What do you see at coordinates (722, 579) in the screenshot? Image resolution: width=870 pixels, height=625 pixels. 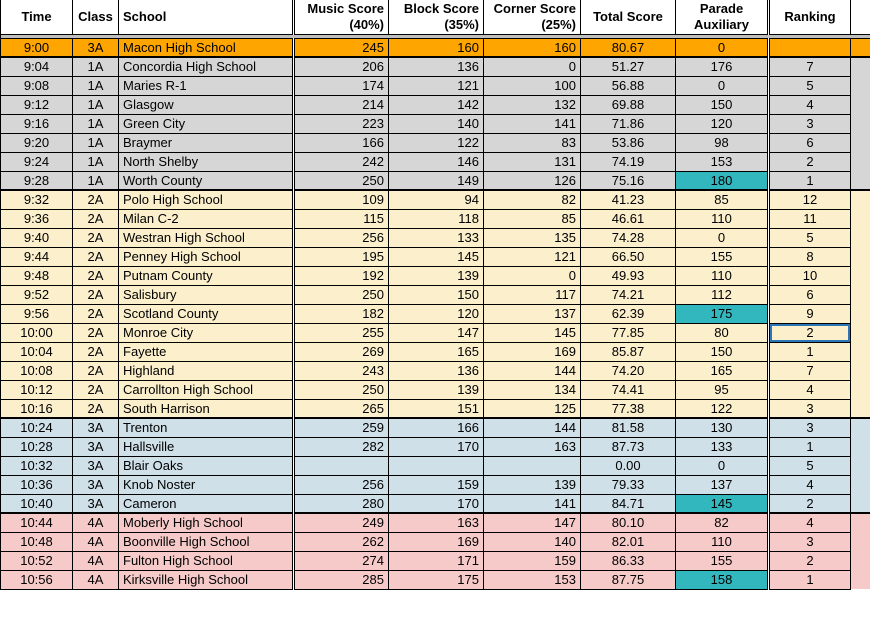 I see `parade-cell: 158` at bounding box center [722, 579].